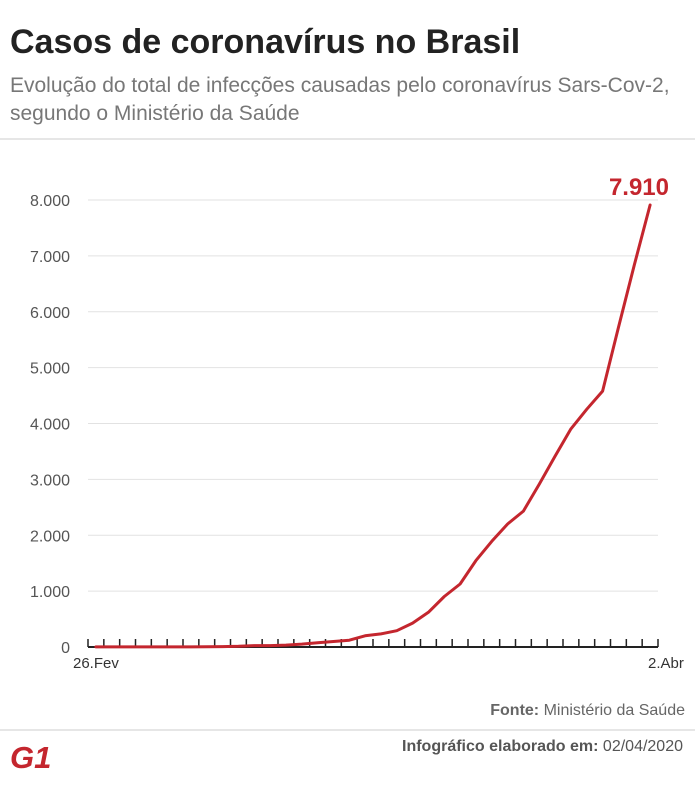 This screenshot has width=695, height=796. I want to click on credit-label: Infográfico elaborado em:, so click(500, 746).